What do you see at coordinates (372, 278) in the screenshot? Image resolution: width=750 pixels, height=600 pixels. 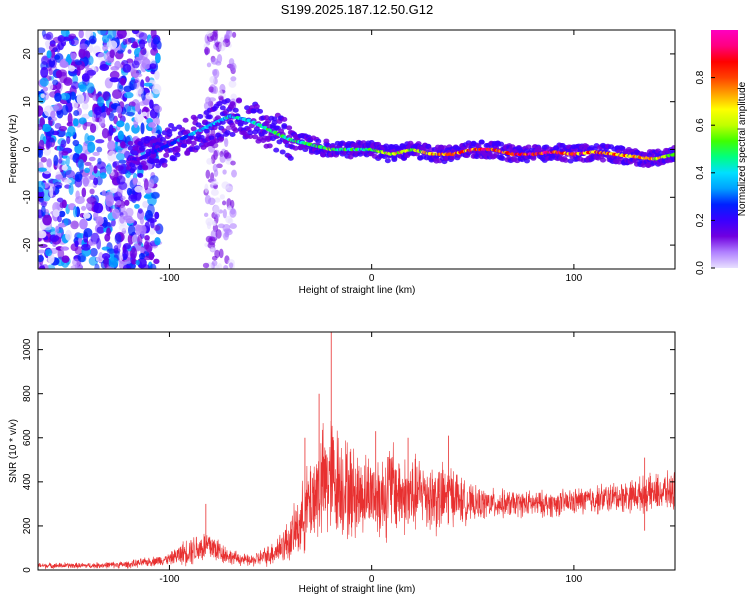 I see `top-x-tick-label: 0` at bounding box center [372, 278].